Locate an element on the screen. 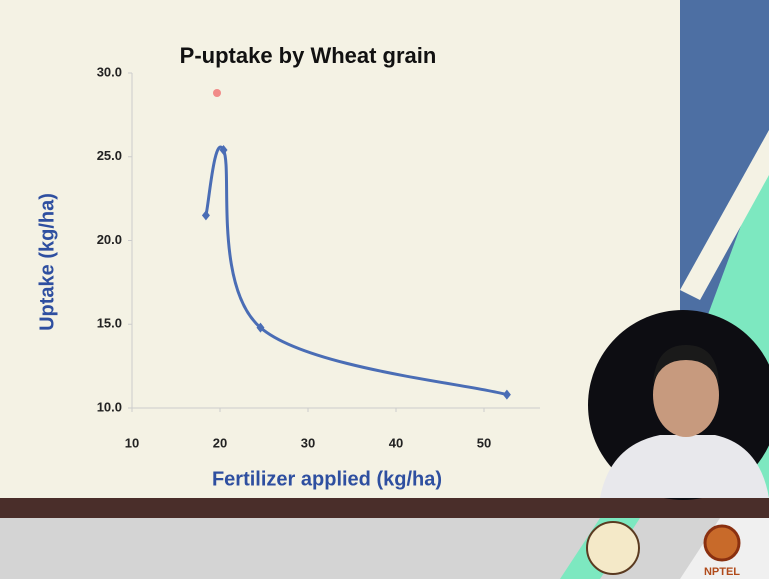 The image size is (769, 584). presenter-face is located at coordinates (686, 395).